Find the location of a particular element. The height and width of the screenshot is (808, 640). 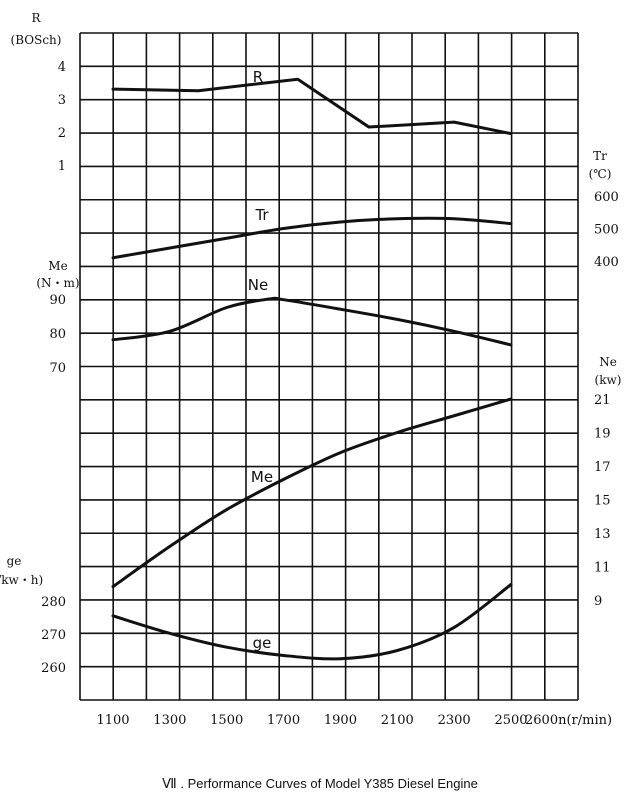

axis-unit-r: (BOSch) is located at coordinates (36, 40).